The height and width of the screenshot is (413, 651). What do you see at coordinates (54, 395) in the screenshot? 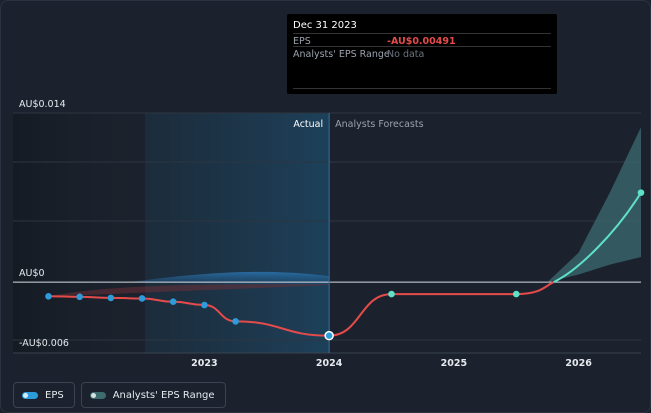
I see `legend-label-eps: EPS` at bounding box center [54, 395].